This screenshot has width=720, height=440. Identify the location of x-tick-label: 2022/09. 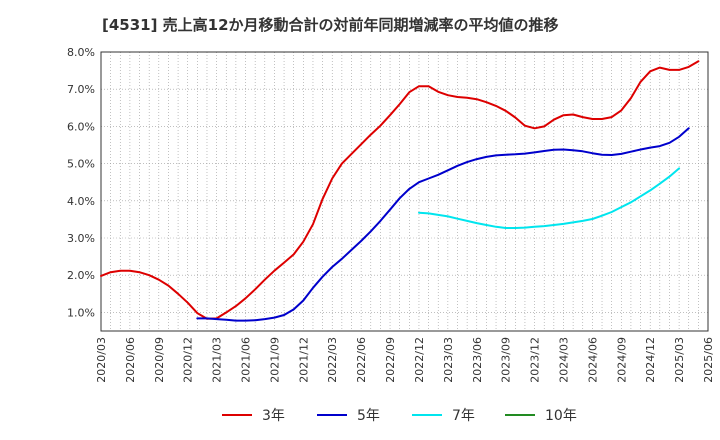
(390, 360).